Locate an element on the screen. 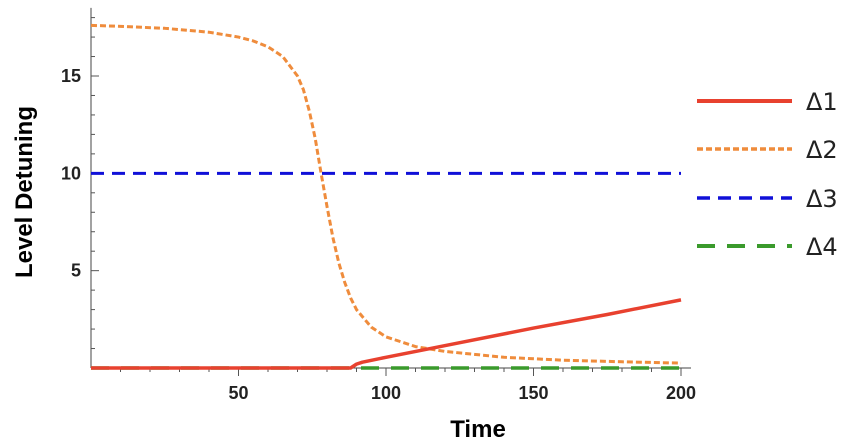 The height and width of the screenshot is (445, 851). y-tick-label: 5 is located at coordinates (76, 271).